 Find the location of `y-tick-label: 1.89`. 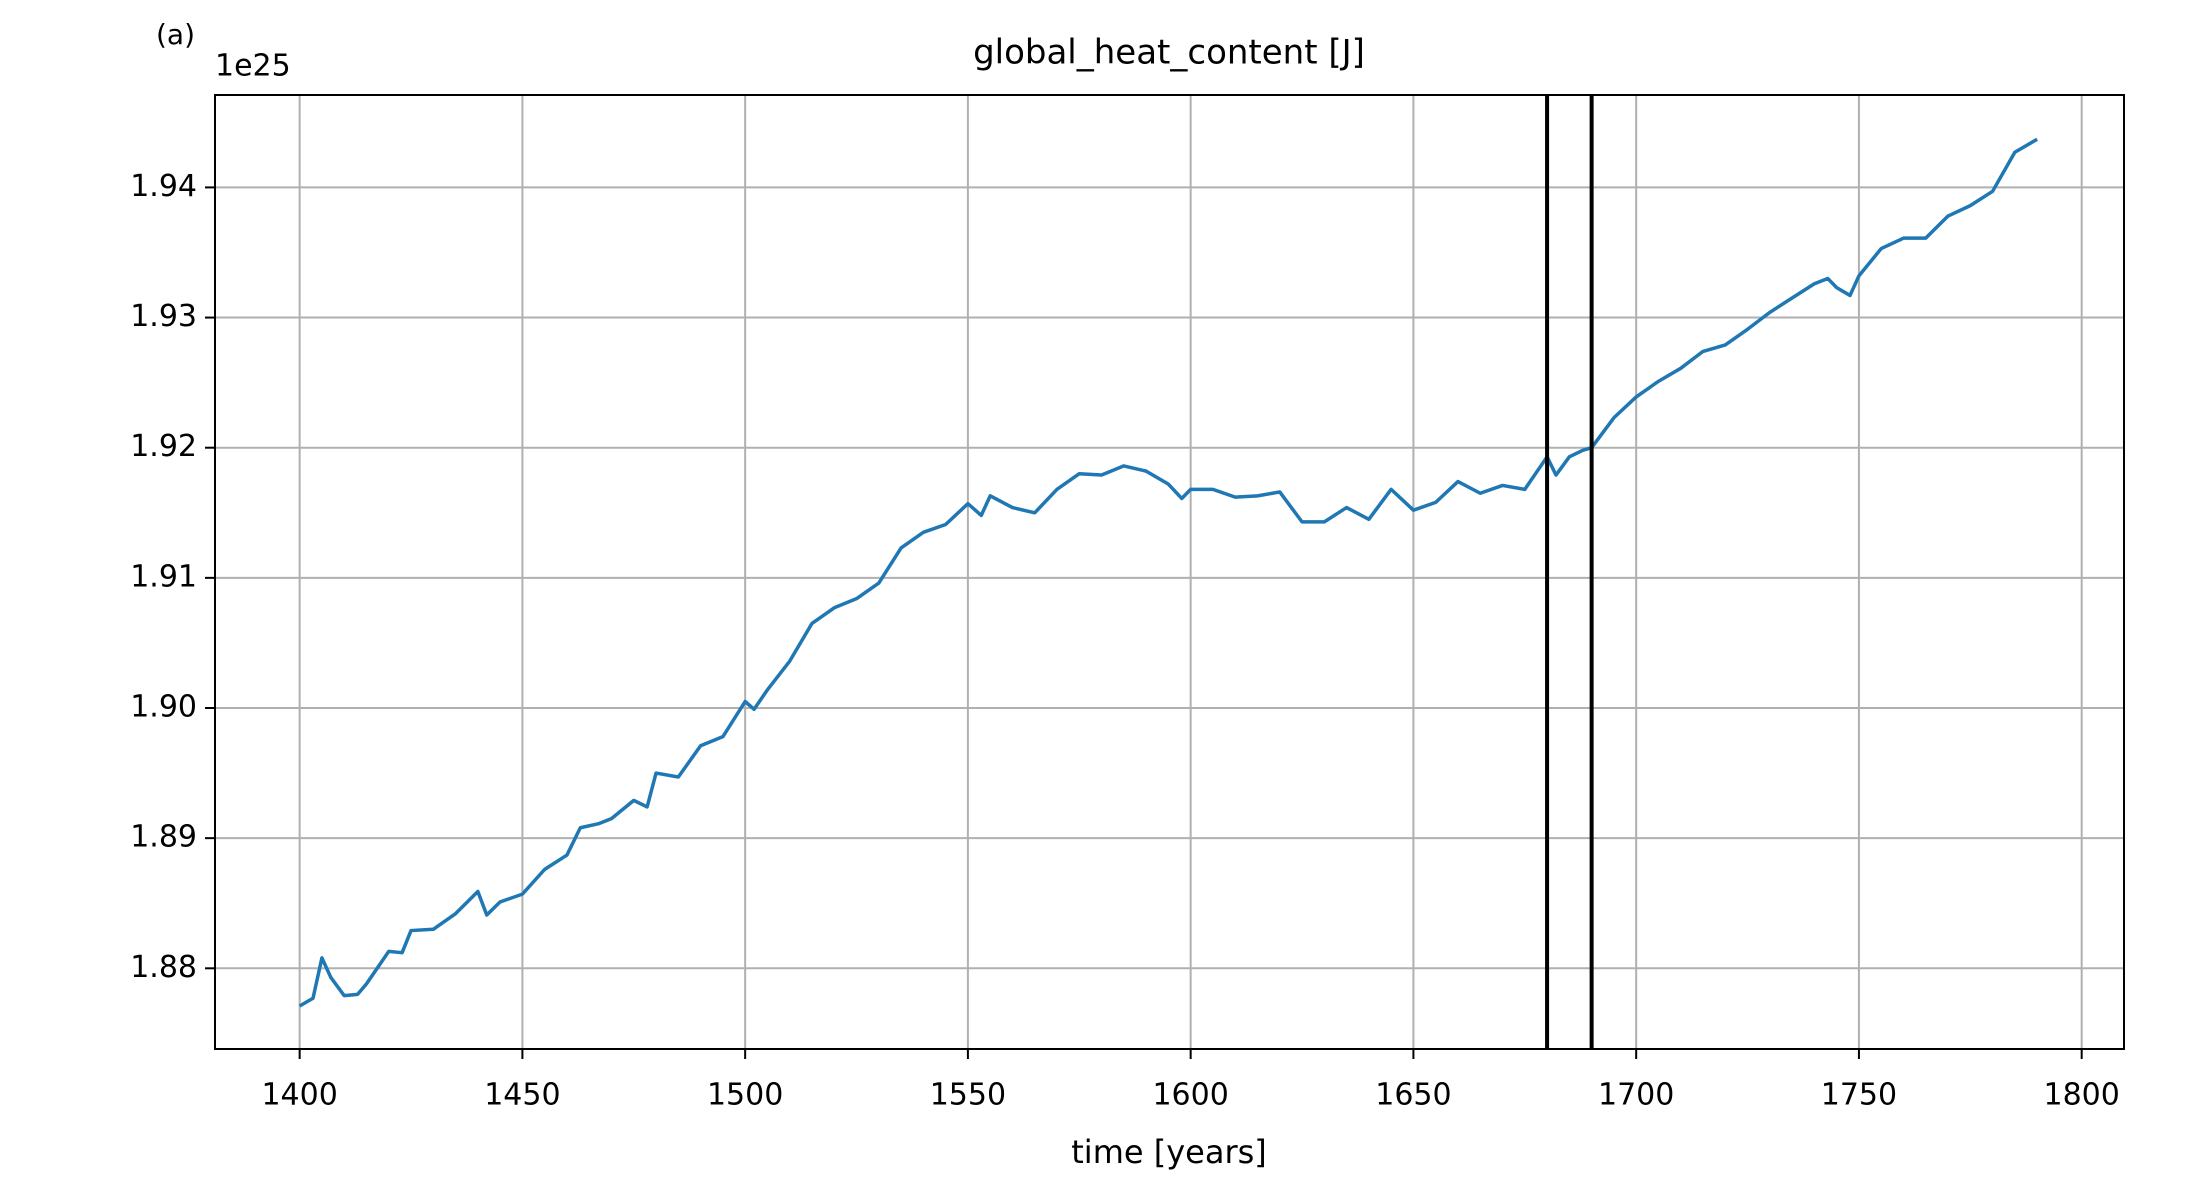

y-tick-label: 1.89 is located at coordinates (163, 837).